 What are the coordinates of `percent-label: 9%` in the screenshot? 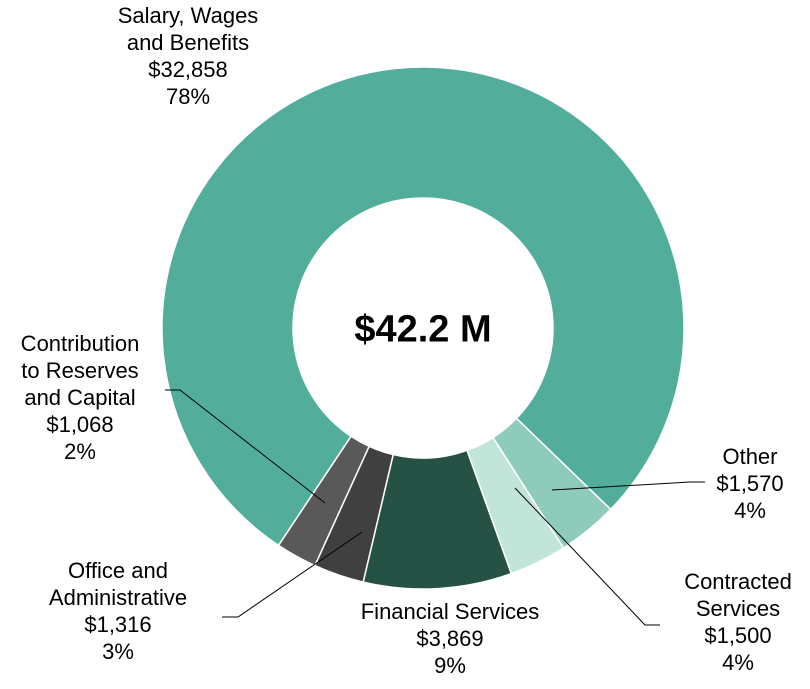 It's located at (450, 665).